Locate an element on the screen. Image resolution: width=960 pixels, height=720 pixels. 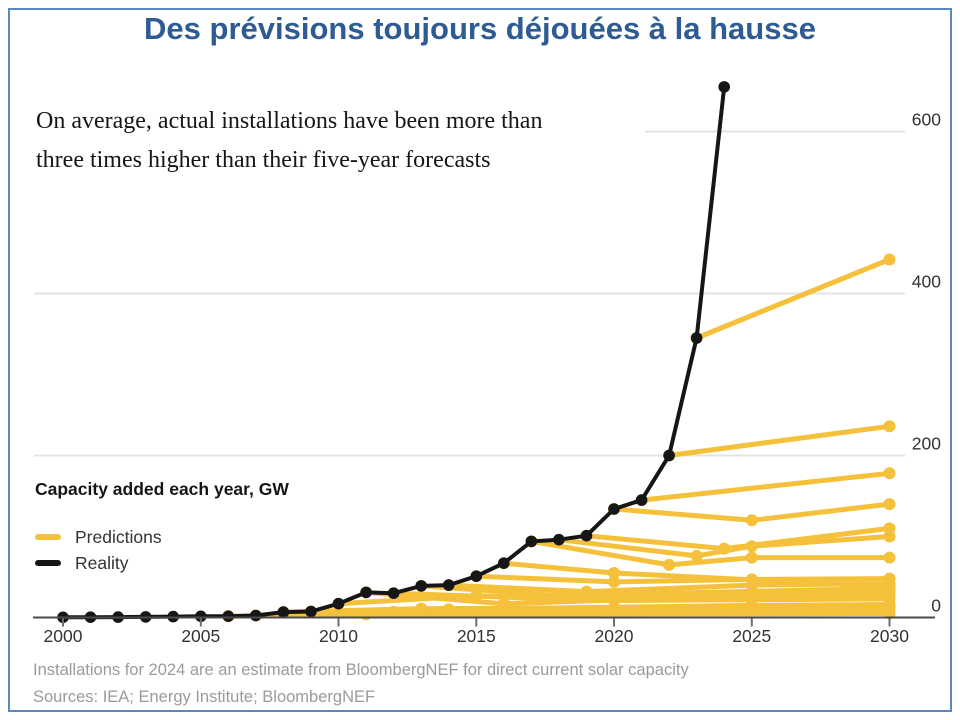
y-axis-title: Capacity added each year, GW is located at coordinates (162, 489).